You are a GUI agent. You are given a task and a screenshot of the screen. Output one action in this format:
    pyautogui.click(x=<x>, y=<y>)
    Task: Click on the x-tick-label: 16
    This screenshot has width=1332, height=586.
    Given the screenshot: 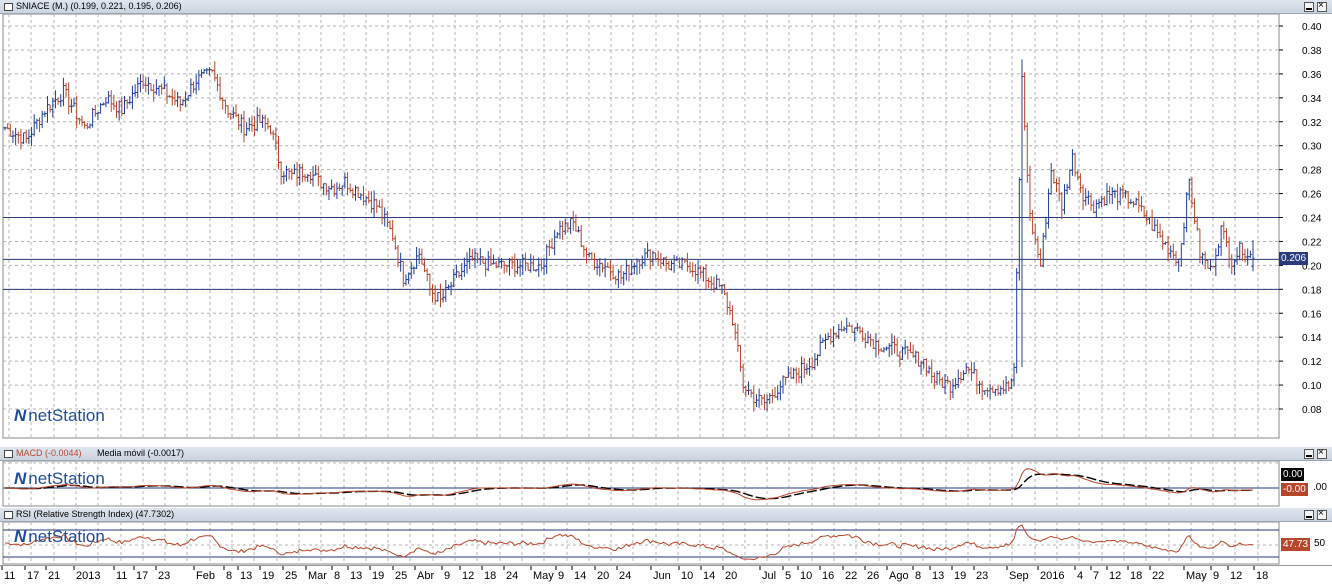 What is the action you would take?
    pyautogui.click(x=828, y=576)
    